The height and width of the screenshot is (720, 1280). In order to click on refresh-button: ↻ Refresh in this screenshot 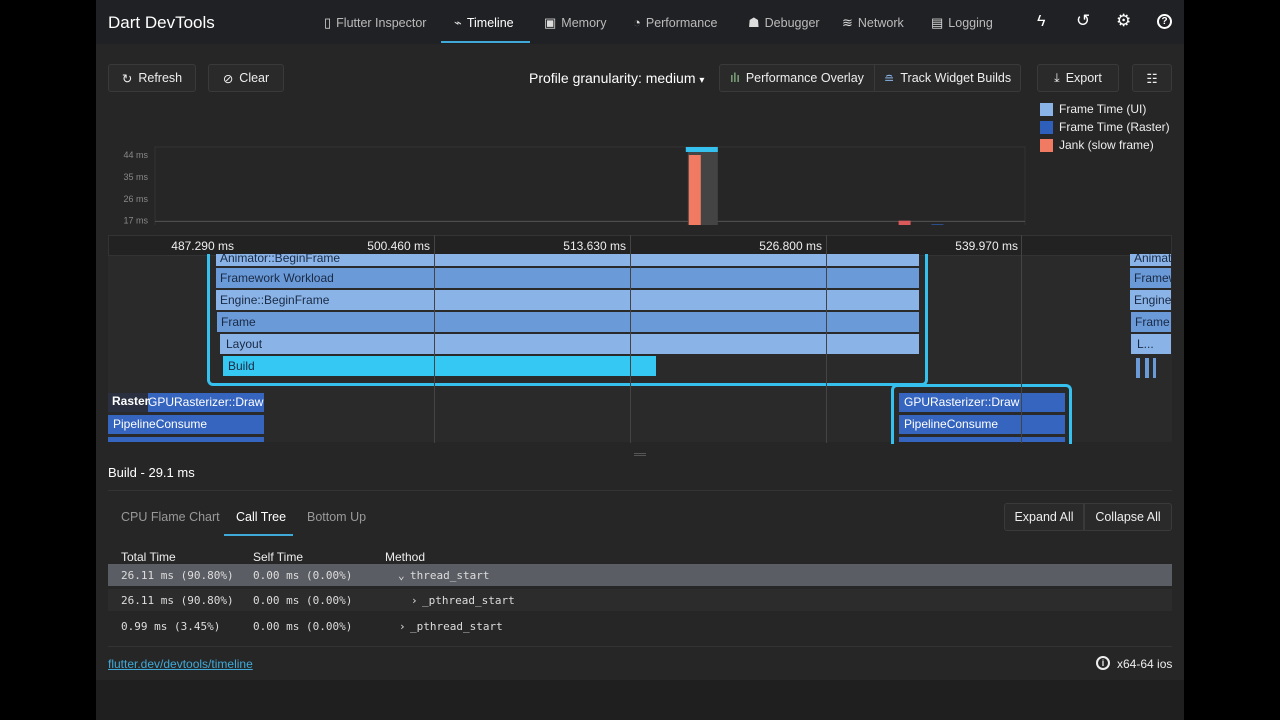, I will do `click(152, 78)`.